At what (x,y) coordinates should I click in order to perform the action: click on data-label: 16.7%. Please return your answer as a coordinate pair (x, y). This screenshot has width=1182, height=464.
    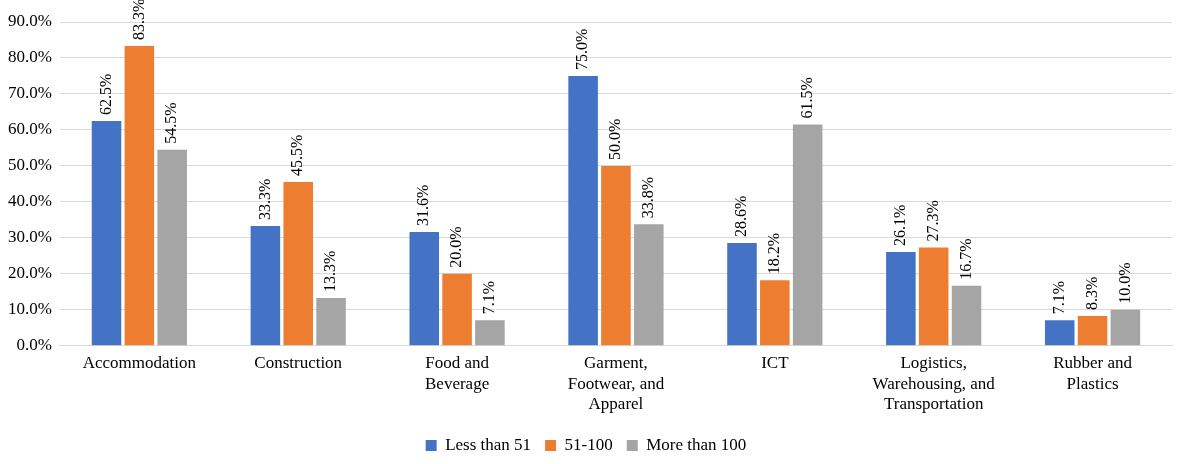
    Looking at the image, I should click on (965, 259).